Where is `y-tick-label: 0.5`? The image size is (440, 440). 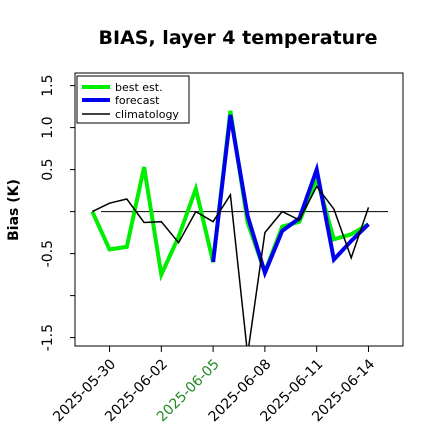
y-tick-label: 0.5 is located at coordinates (48, 169).